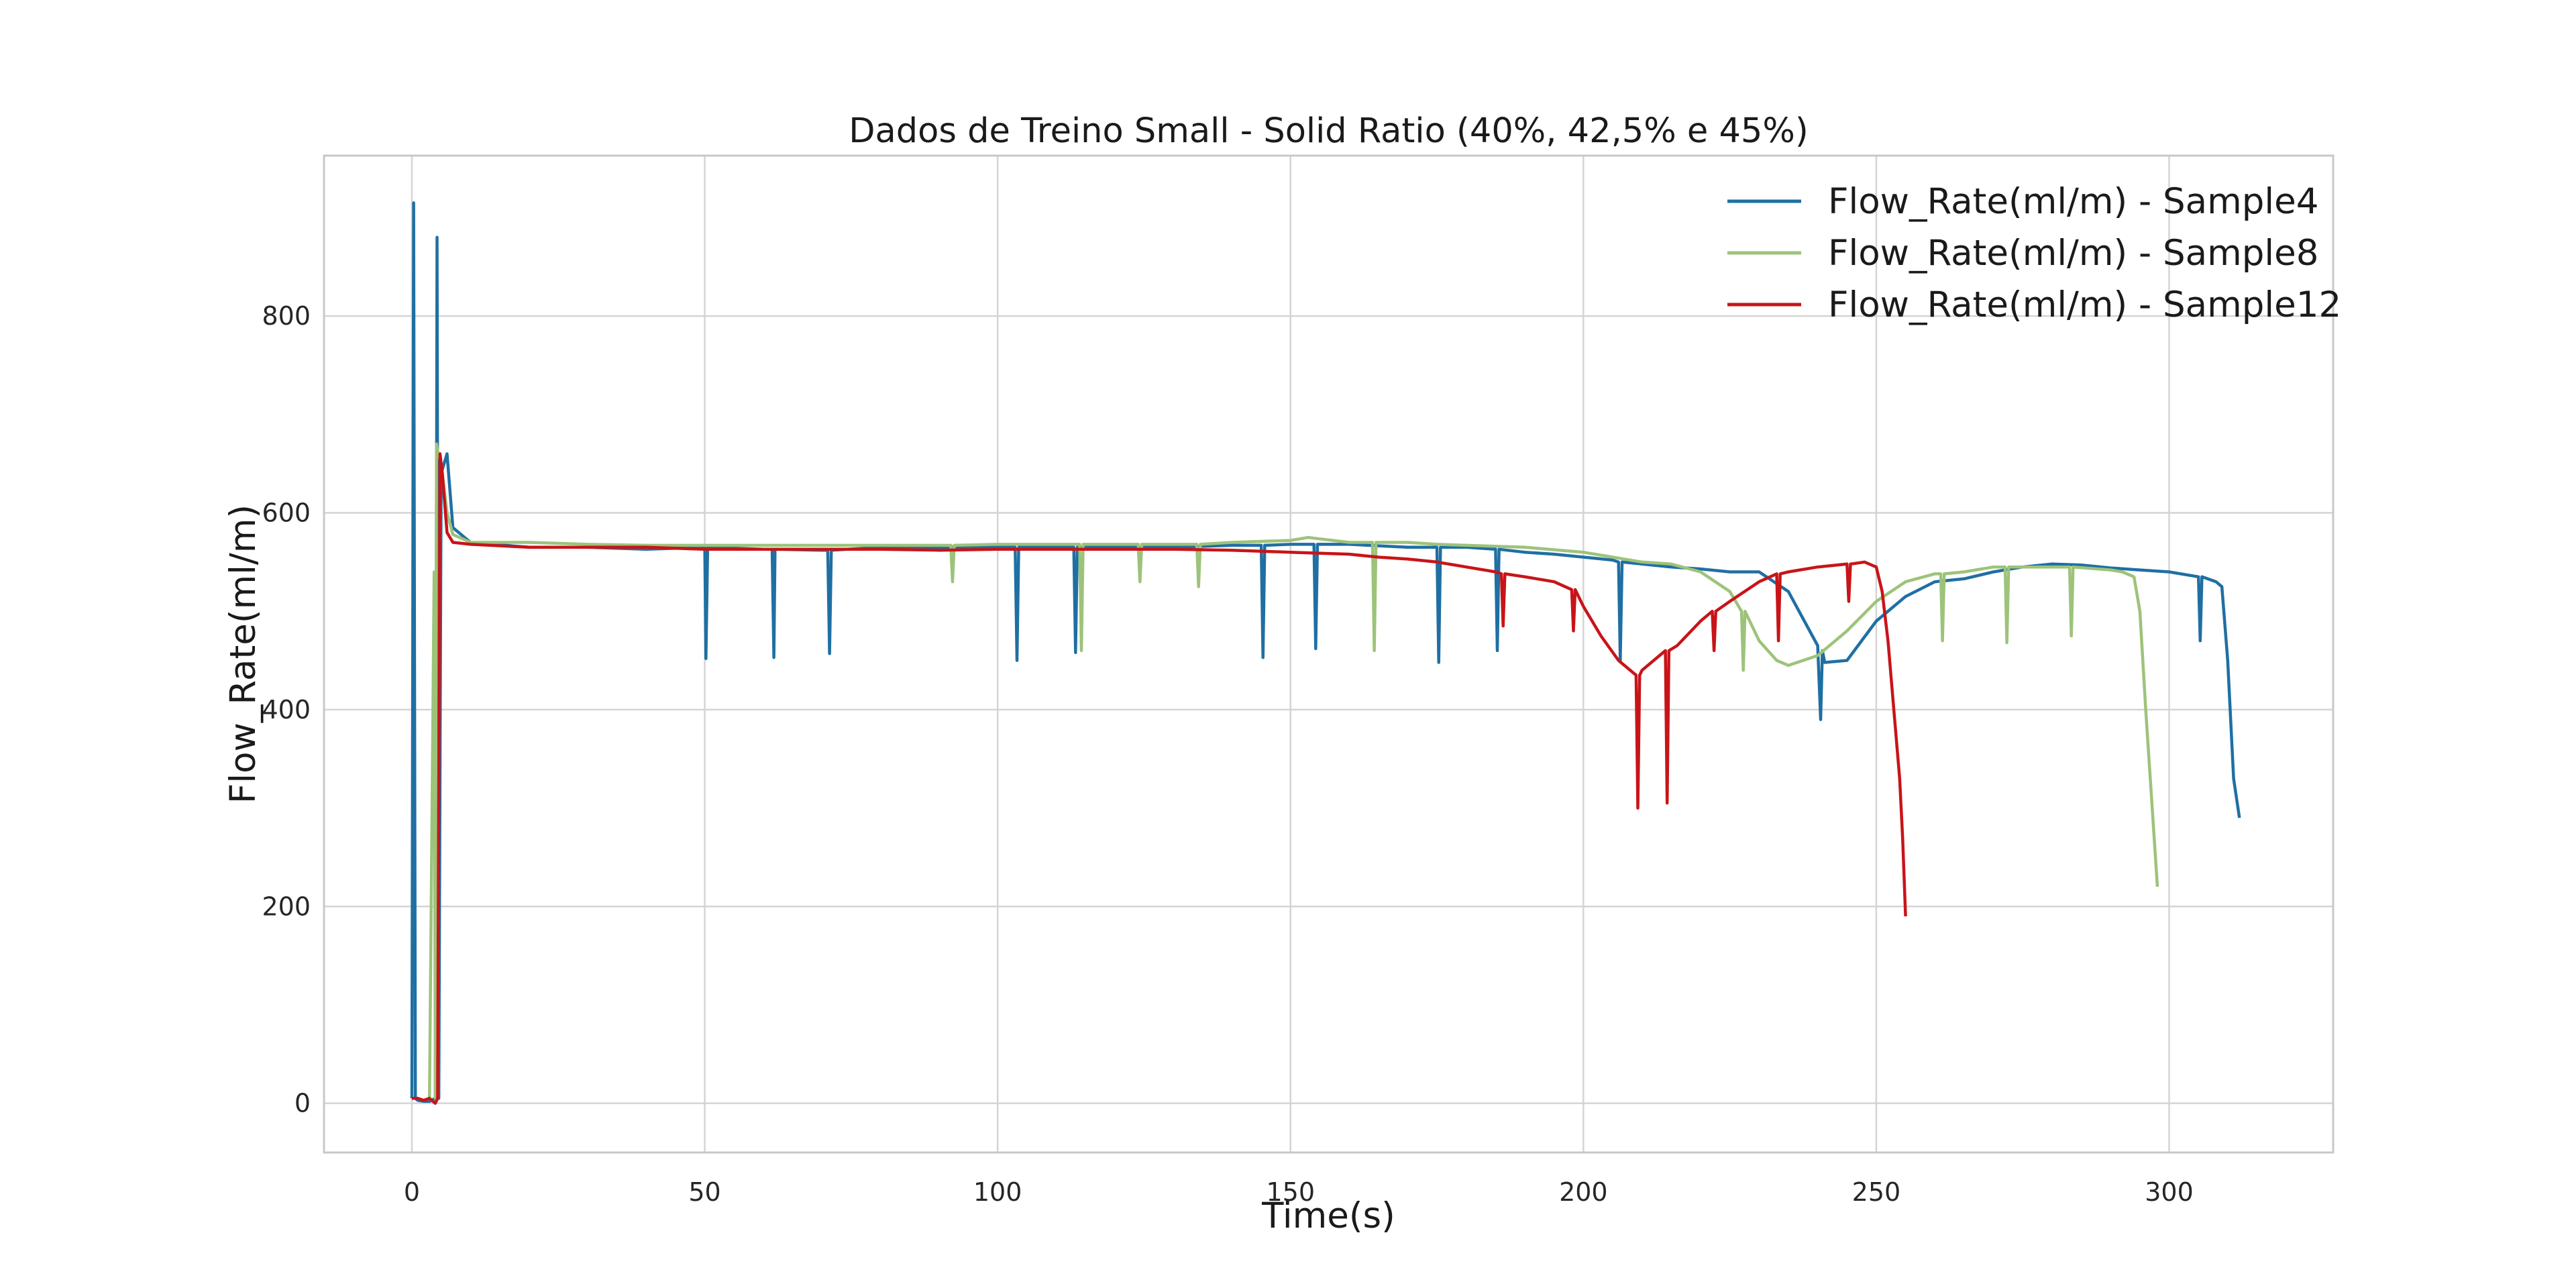 This screenshot has width=2576, height=1288. What do you see at coordinates (286, 316) in the screenshot?
I see `y-tick-label: 800` at bounding box center [286, 316].